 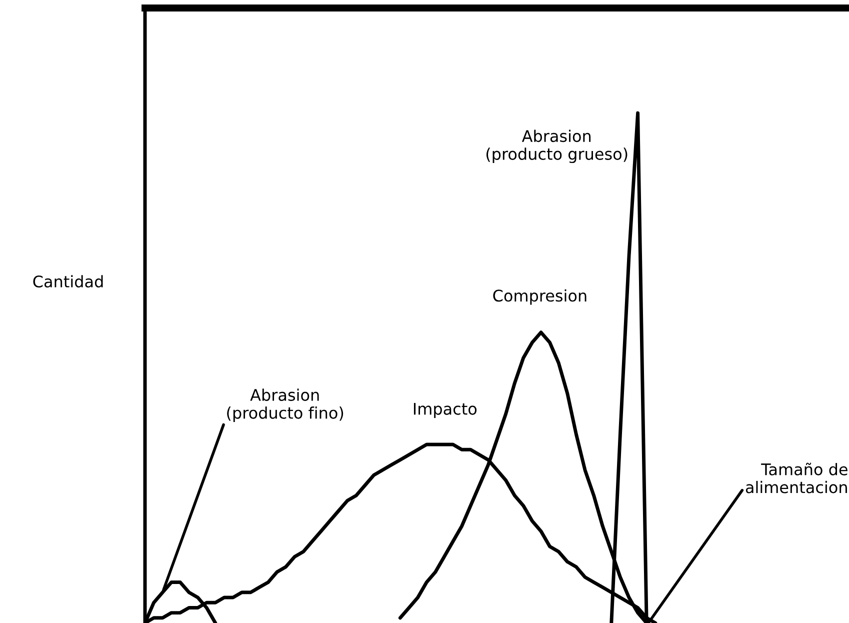 I want to click on annotation: Tamaño de alimentacion, so click(x=797, y=478).